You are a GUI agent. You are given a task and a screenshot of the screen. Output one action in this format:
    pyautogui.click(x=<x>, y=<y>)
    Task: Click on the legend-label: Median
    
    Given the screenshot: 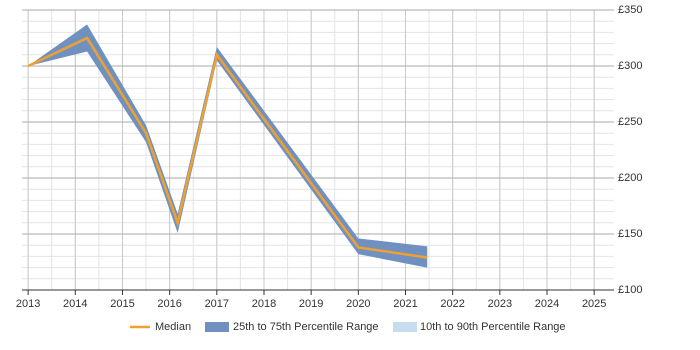 What is the action you would take?
    pyautogui.click(x=173, y=327)
    